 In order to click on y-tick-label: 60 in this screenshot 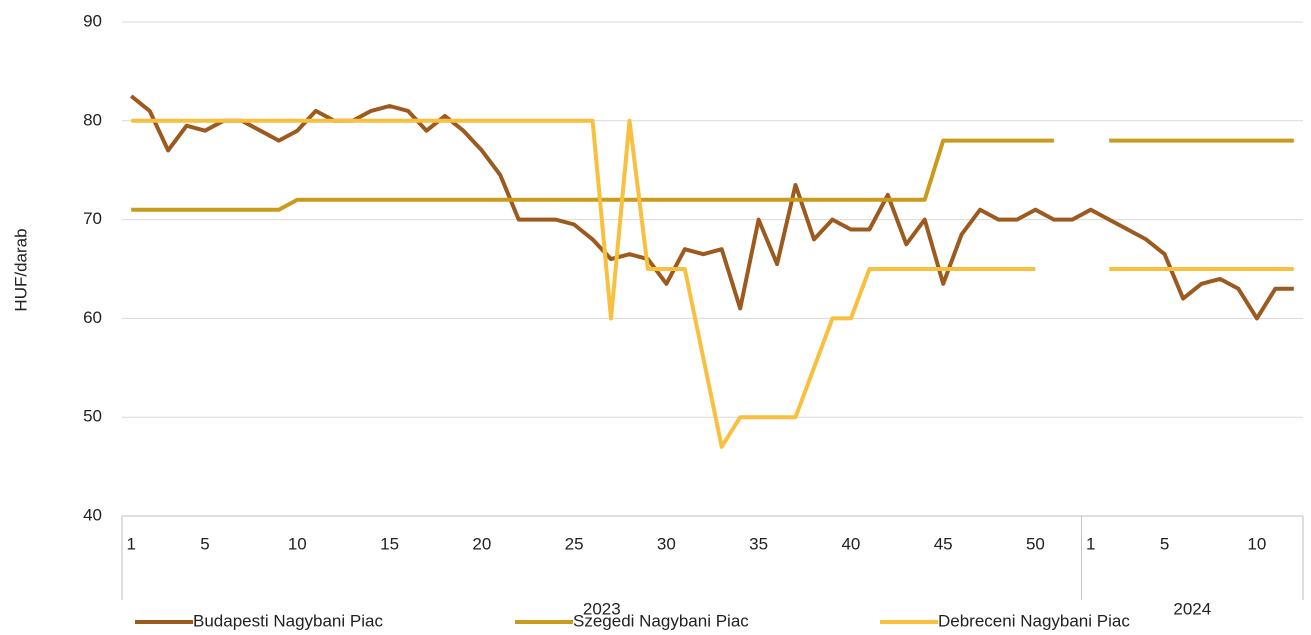, I will do `click(92, 317)`.